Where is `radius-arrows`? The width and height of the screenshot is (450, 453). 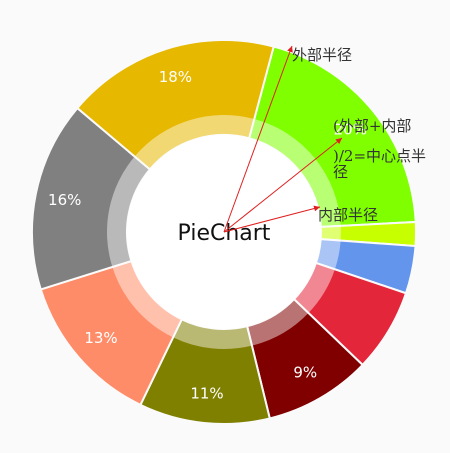 radius-arrows is located at coordinates (283, 139).